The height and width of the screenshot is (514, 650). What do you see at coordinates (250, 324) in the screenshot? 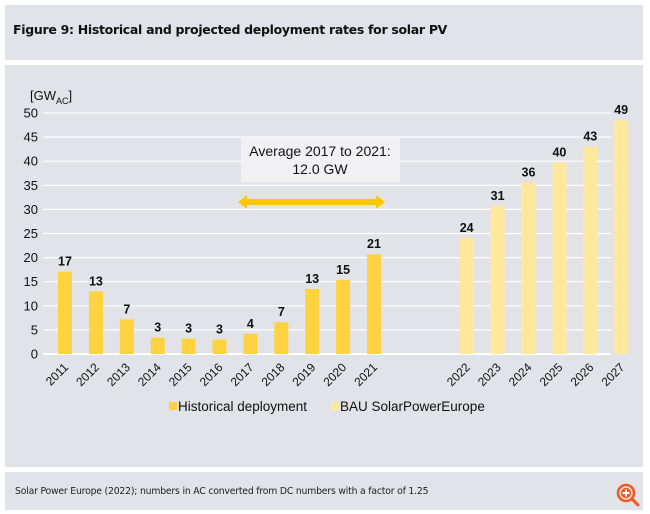
I see `data-label-2017: 4` at bounding box center [250, 324].